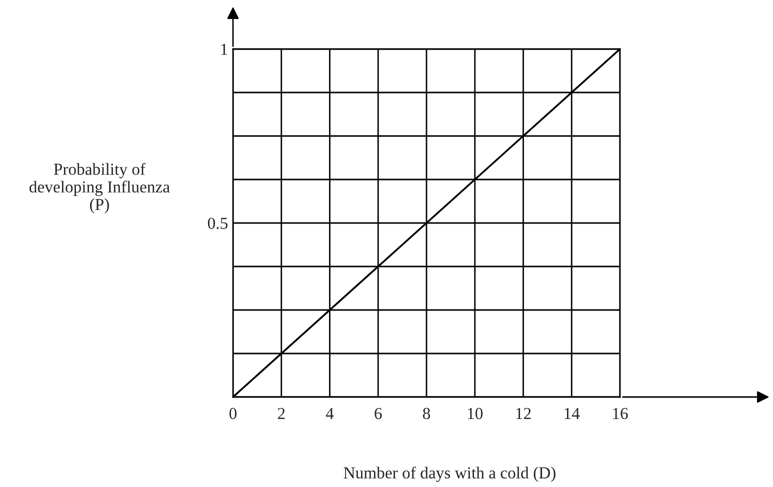 The width and height of the screenshot is (773, 487). I want to click on x-tick-label: 2, so click(281, 413).